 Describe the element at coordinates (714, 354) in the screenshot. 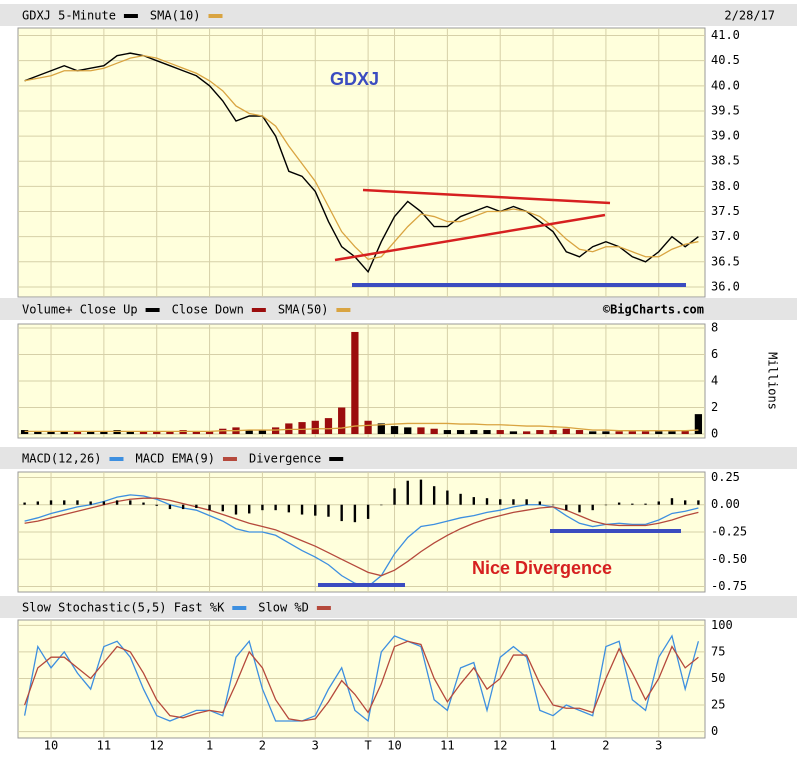

I see `y-tick-label: 6` at that location.